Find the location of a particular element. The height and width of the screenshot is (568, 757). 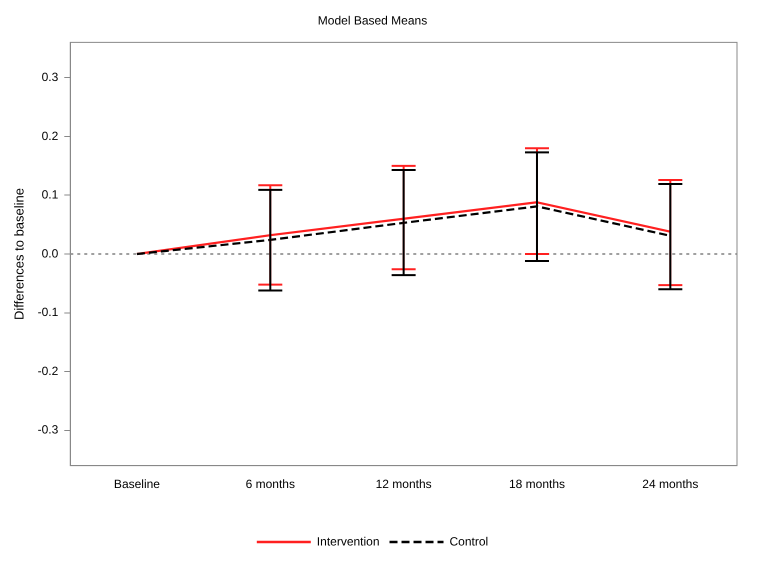

x-tick-label: 18 months is located at coordinates (537, 484).